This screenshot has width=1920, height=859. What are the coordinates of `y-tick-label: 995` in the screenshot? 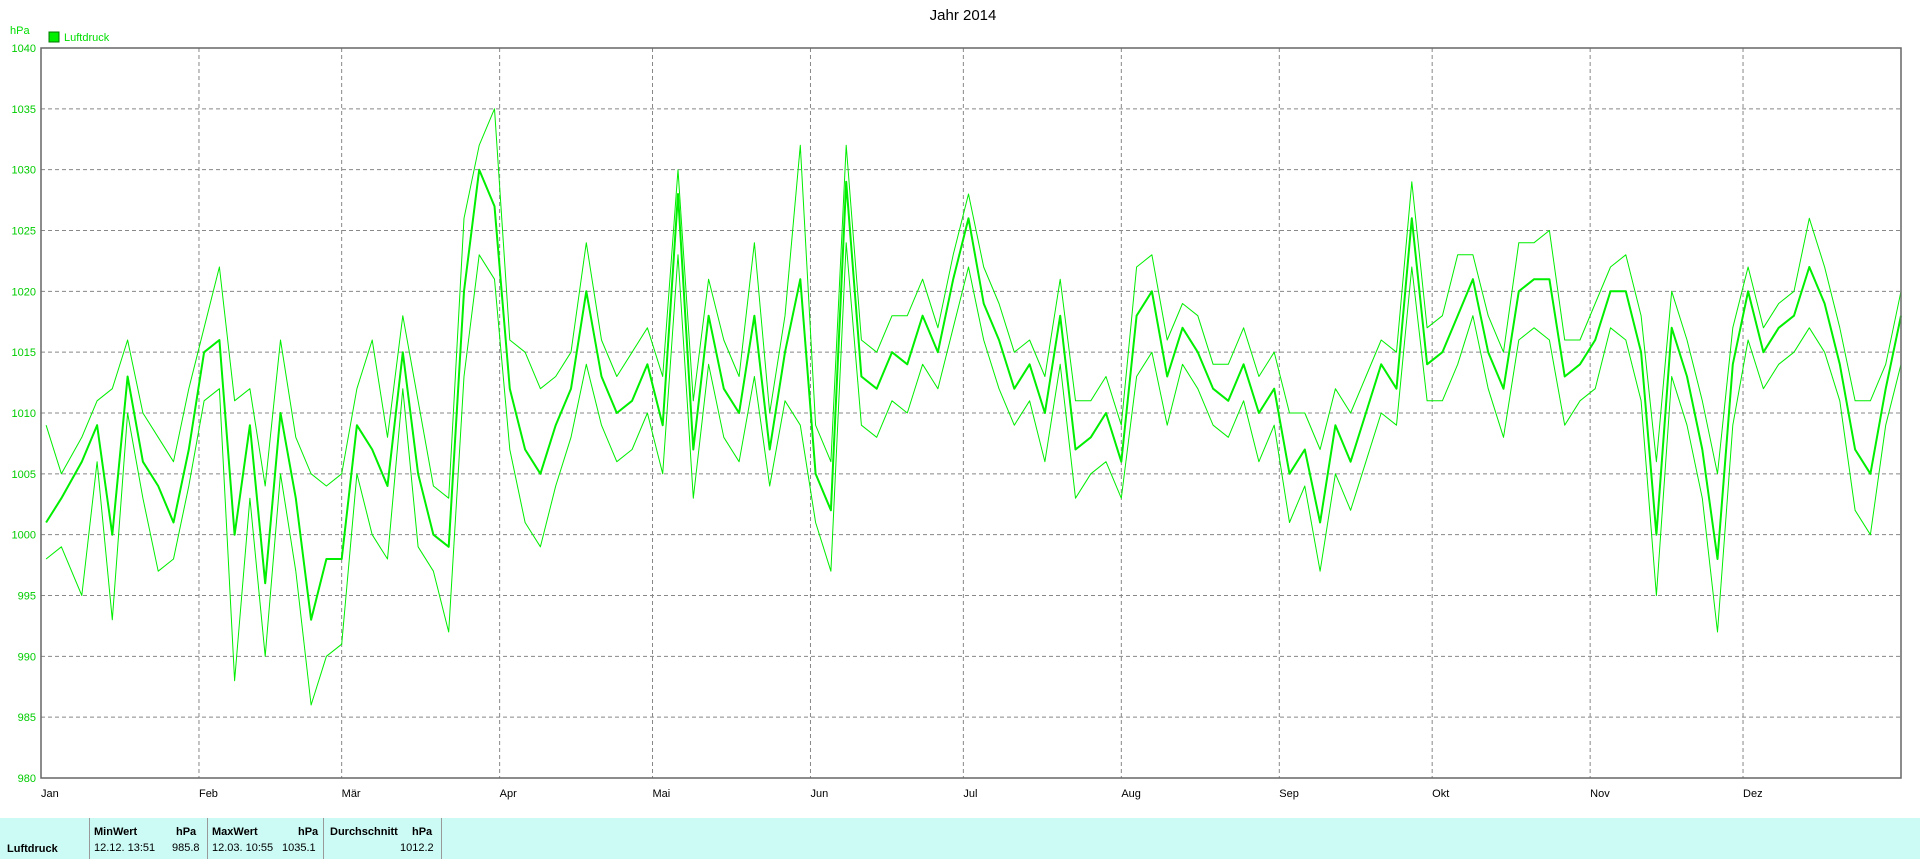 It's located at (27, 597).